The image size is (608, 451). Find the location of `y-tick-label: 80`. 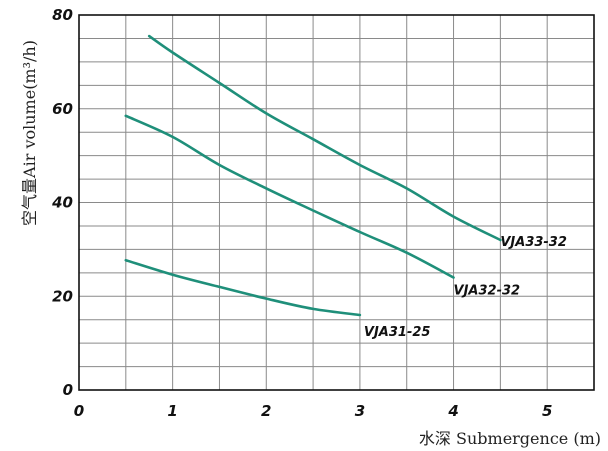

y-tick-label: 80 is located at coordinates (62, 15).